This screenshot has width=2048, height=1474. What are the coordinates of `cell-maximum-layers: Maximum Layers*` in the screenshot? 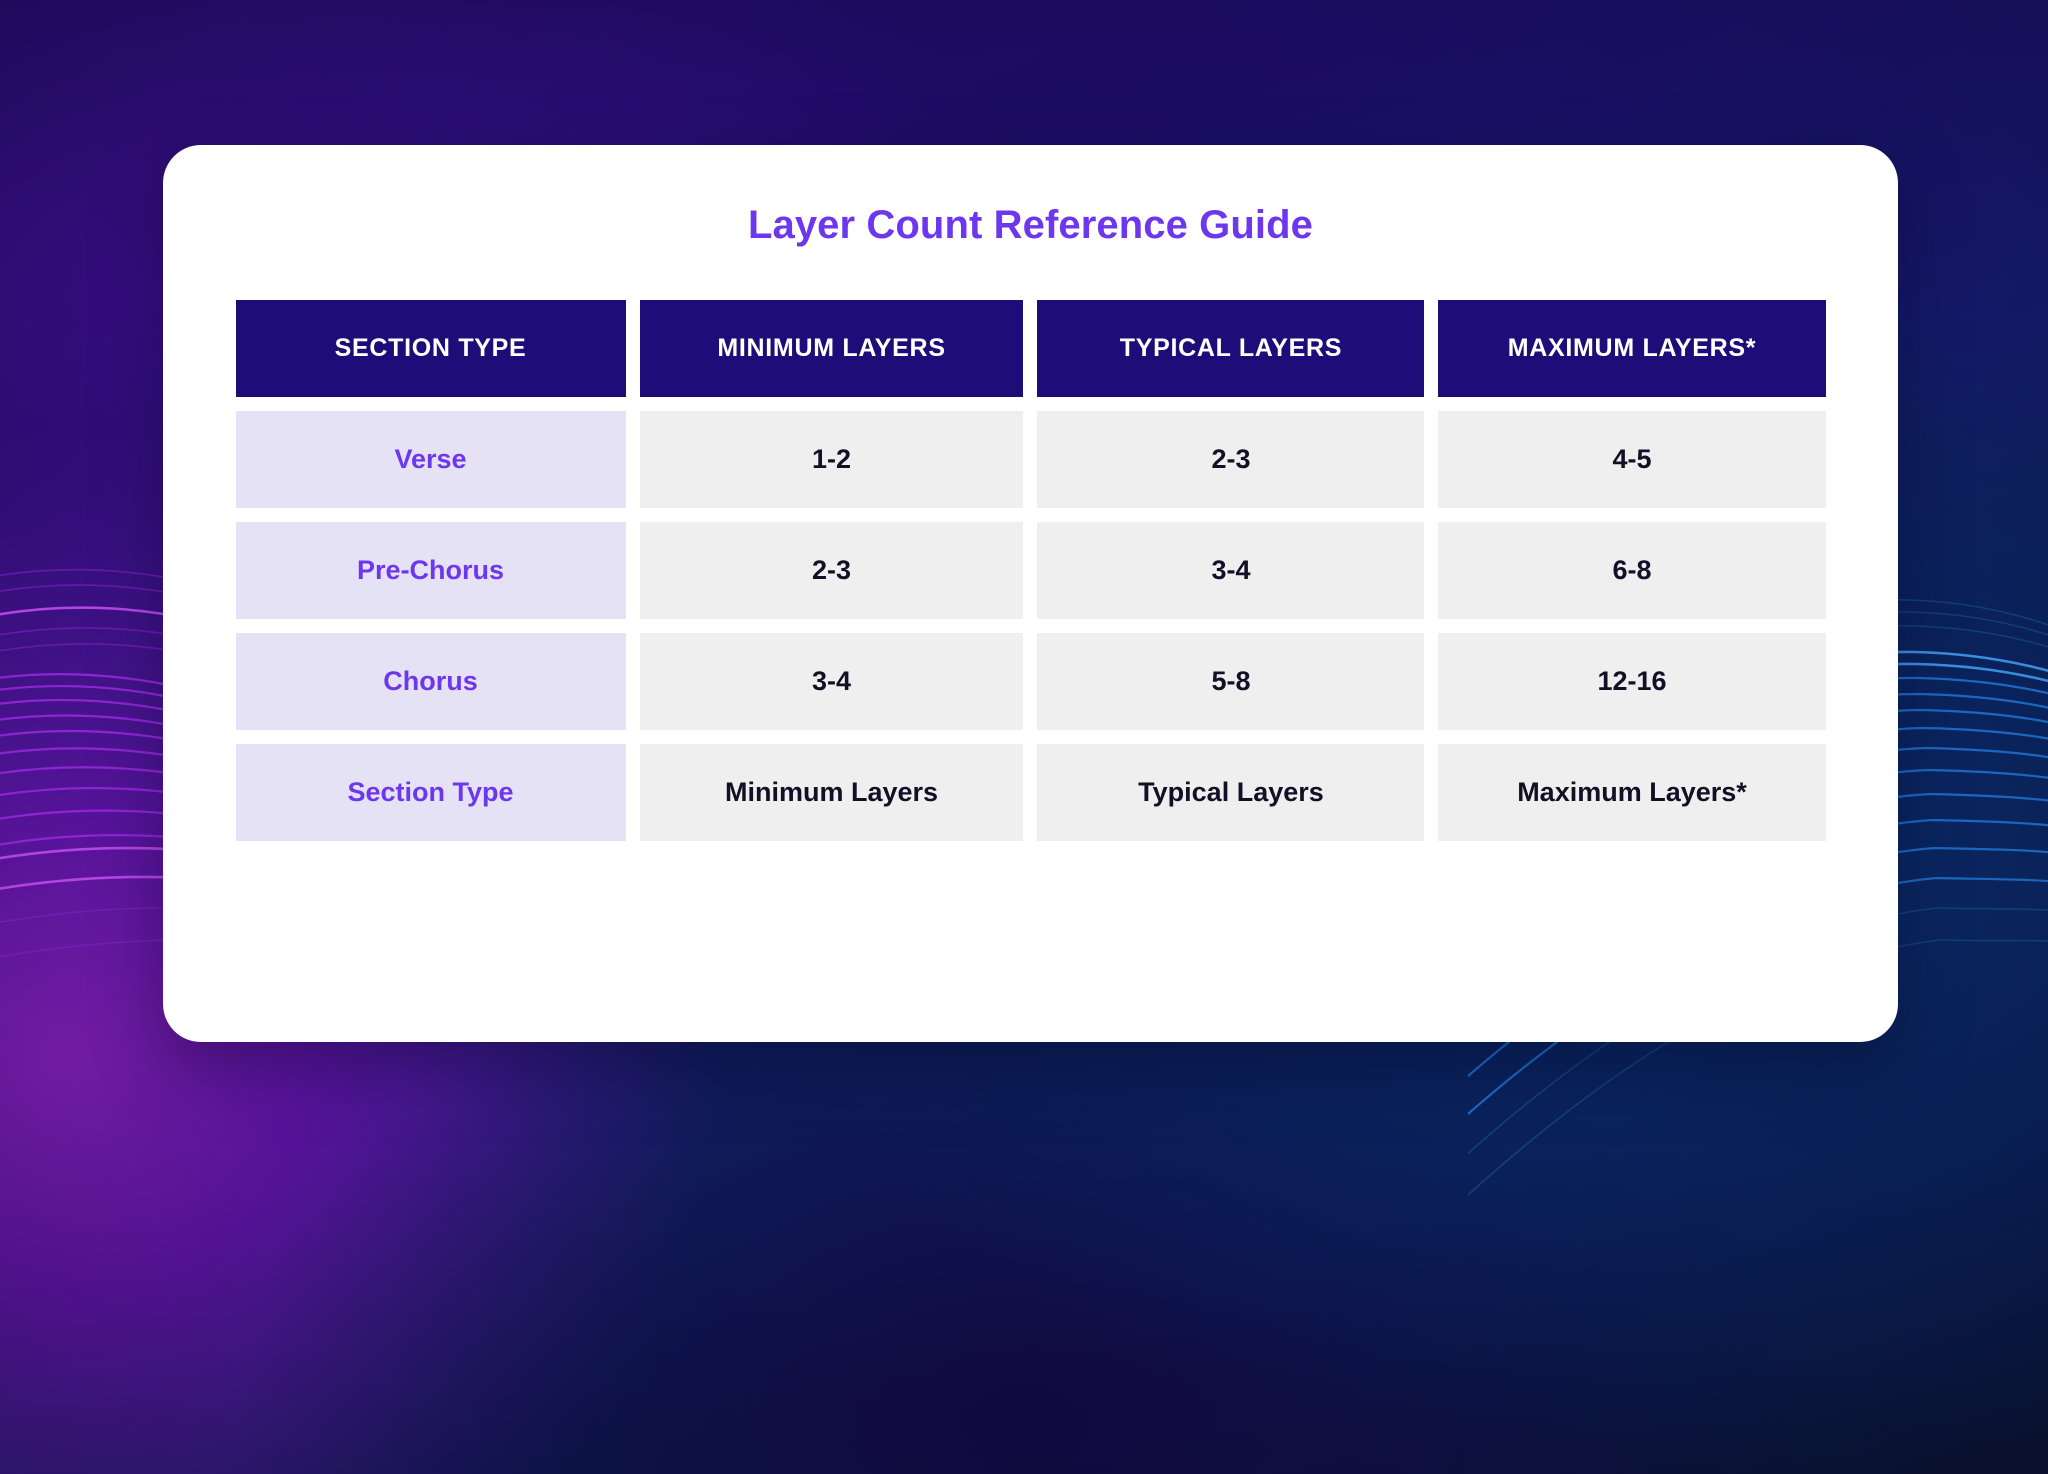 It's located at (1632, 792).